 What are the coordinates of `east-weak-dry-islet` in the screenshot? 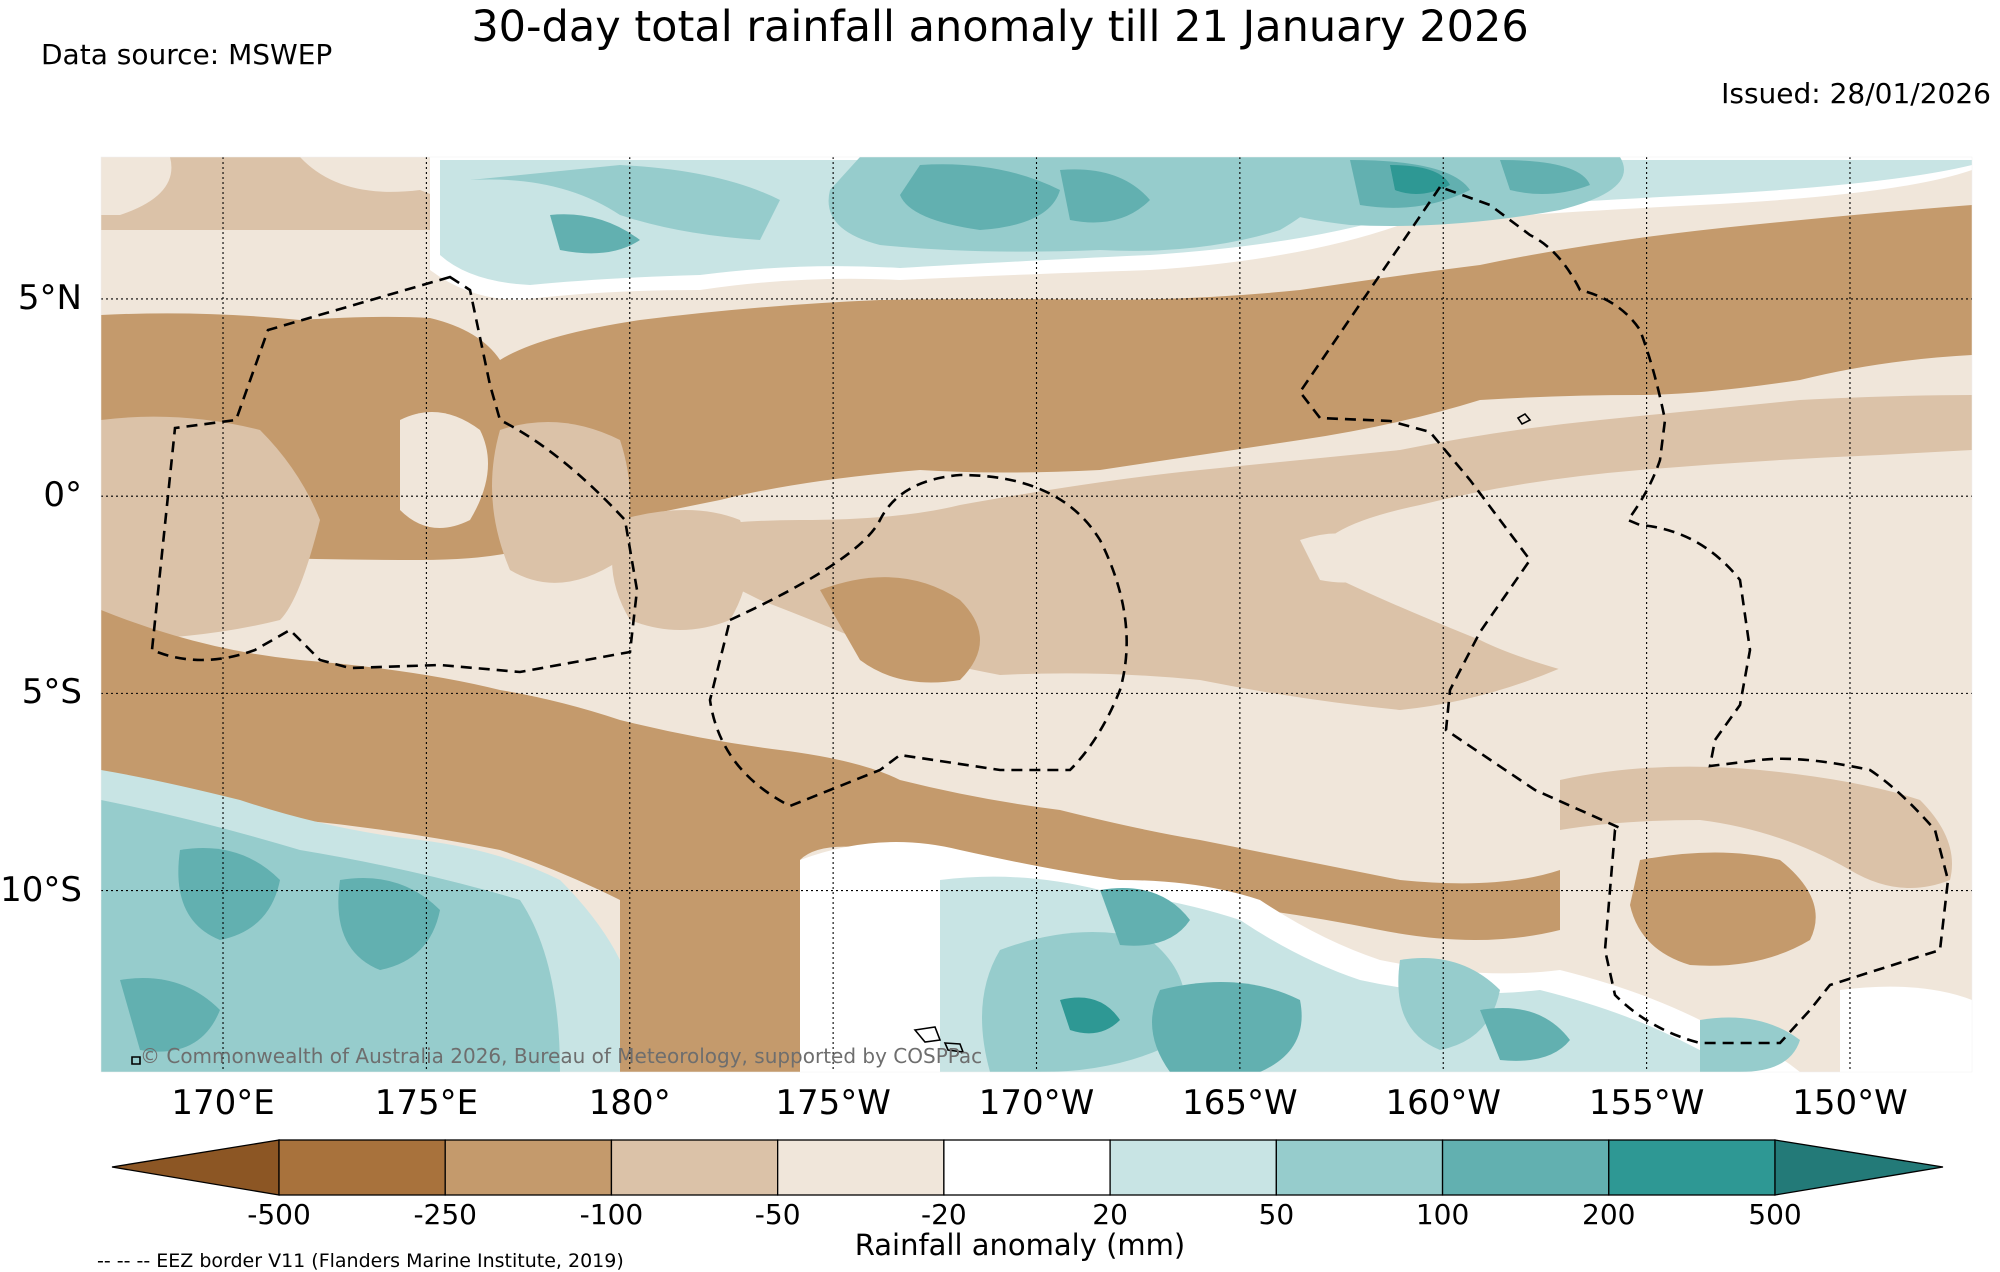 It's located at (1350, 558).